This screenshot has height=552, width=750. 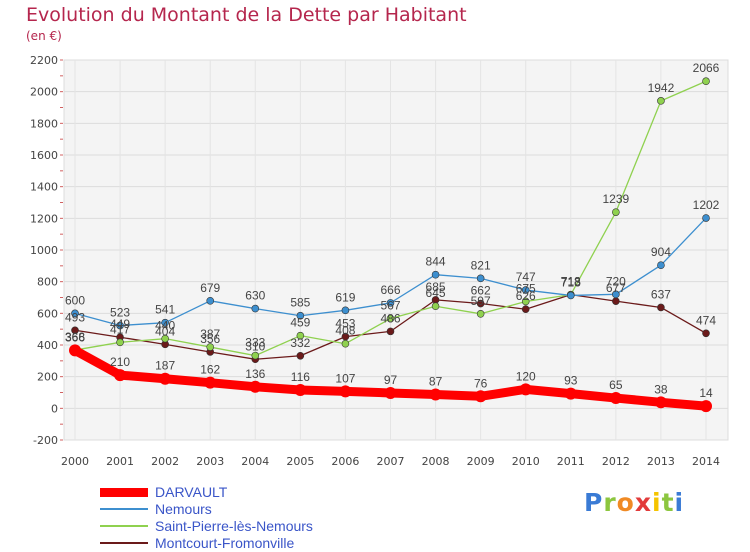 What do you see at coordinates (210, 370) in the screenshot?
I see `data-label: 162` at bounding box center [210, 370].